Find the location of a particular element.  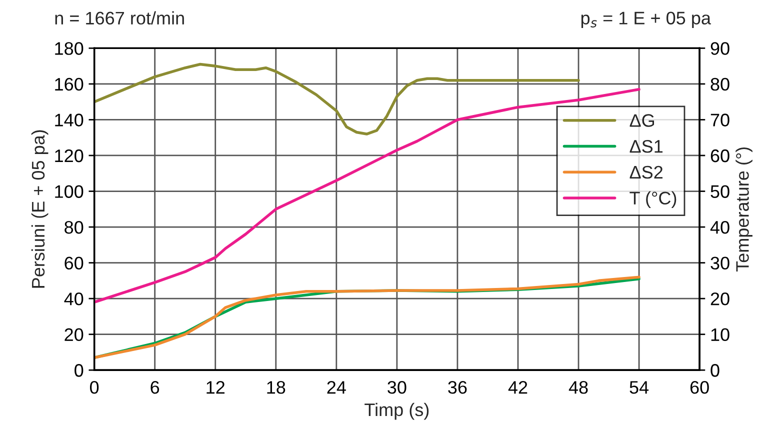

line-series is located at coordinates (337, 99).